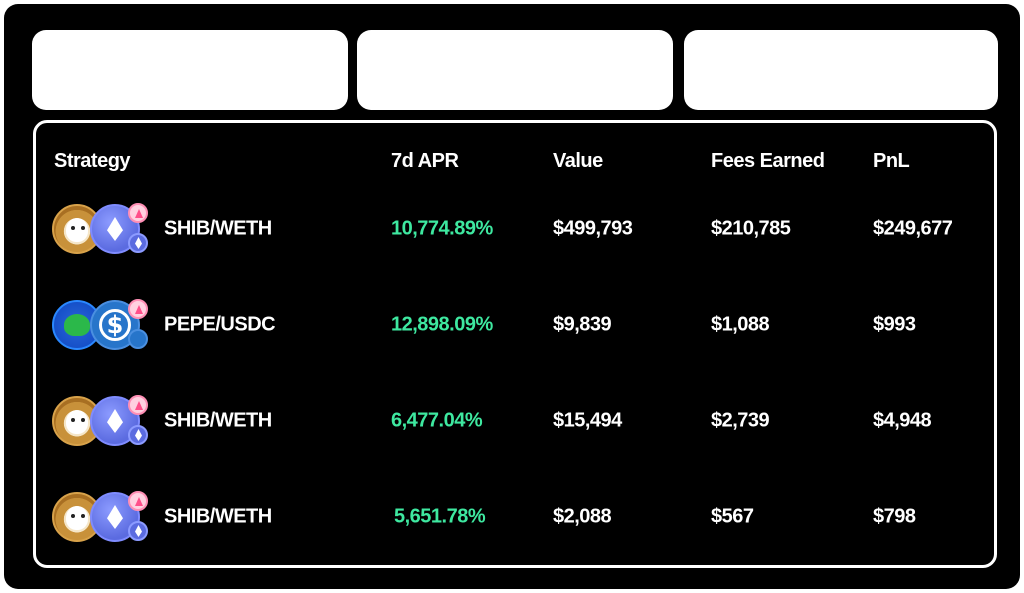 Image resolution: width=1024 pixels, height=593 pixels. I want to click on pepe-icon, so click(77, 325).